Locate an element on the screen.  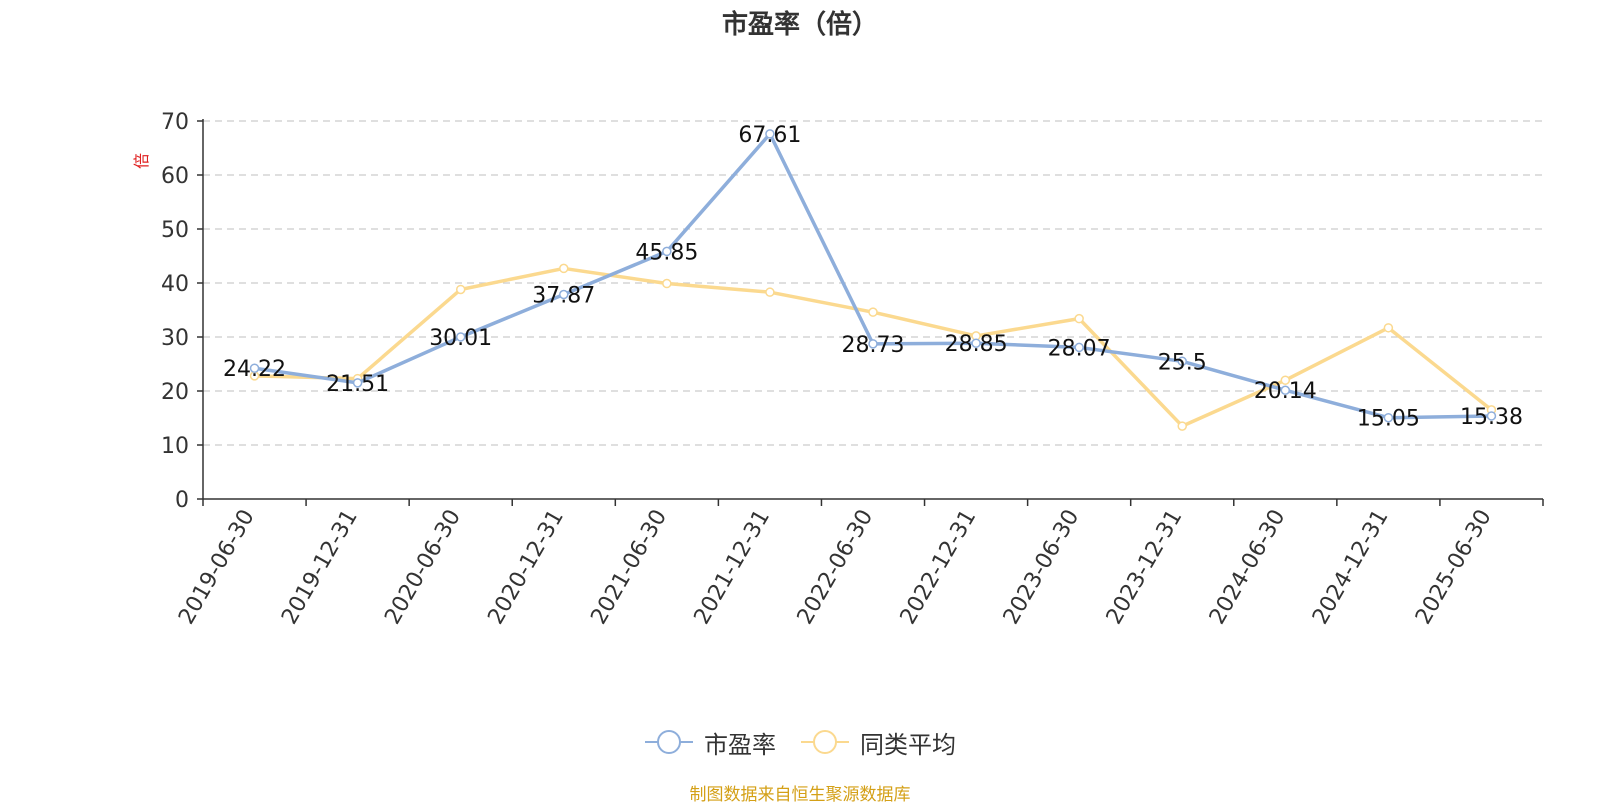
y-tick-label: 70 is located at coordinates (175, 122).